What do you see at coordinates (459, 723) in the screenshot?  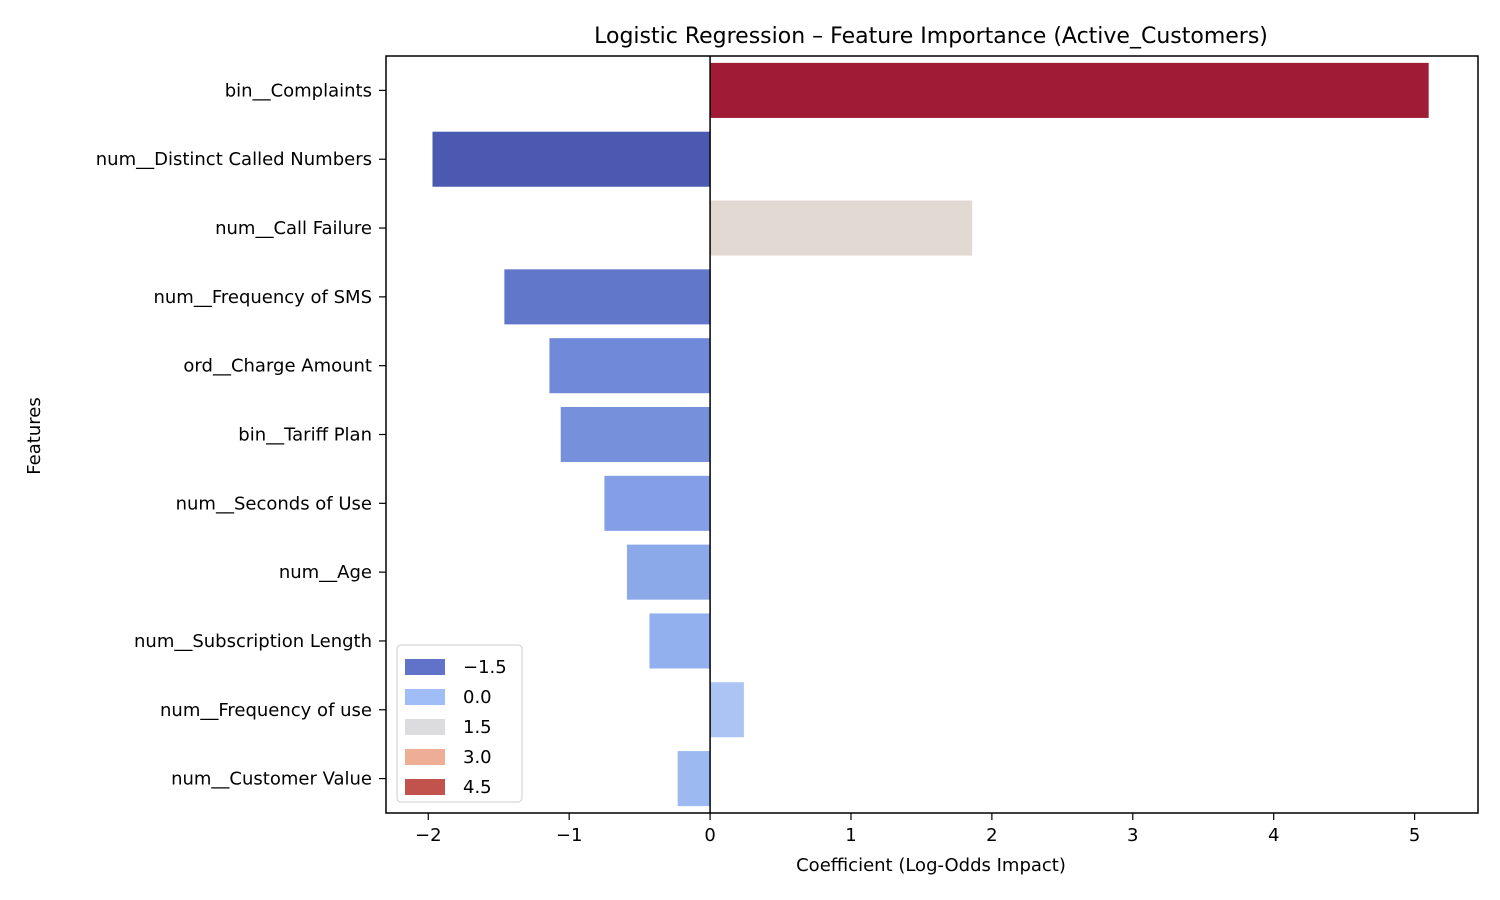 I see `legend: −1.5 0.0 1.5 3.0 4.5` at bounding box center [459, 723].